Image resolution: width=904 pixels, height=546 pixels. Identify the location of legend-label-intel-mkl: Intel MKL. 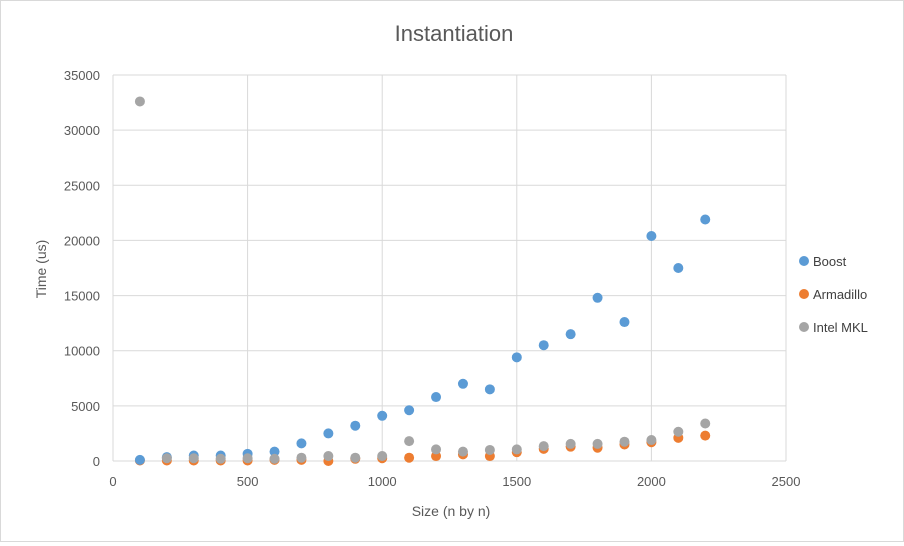
(840, 327).